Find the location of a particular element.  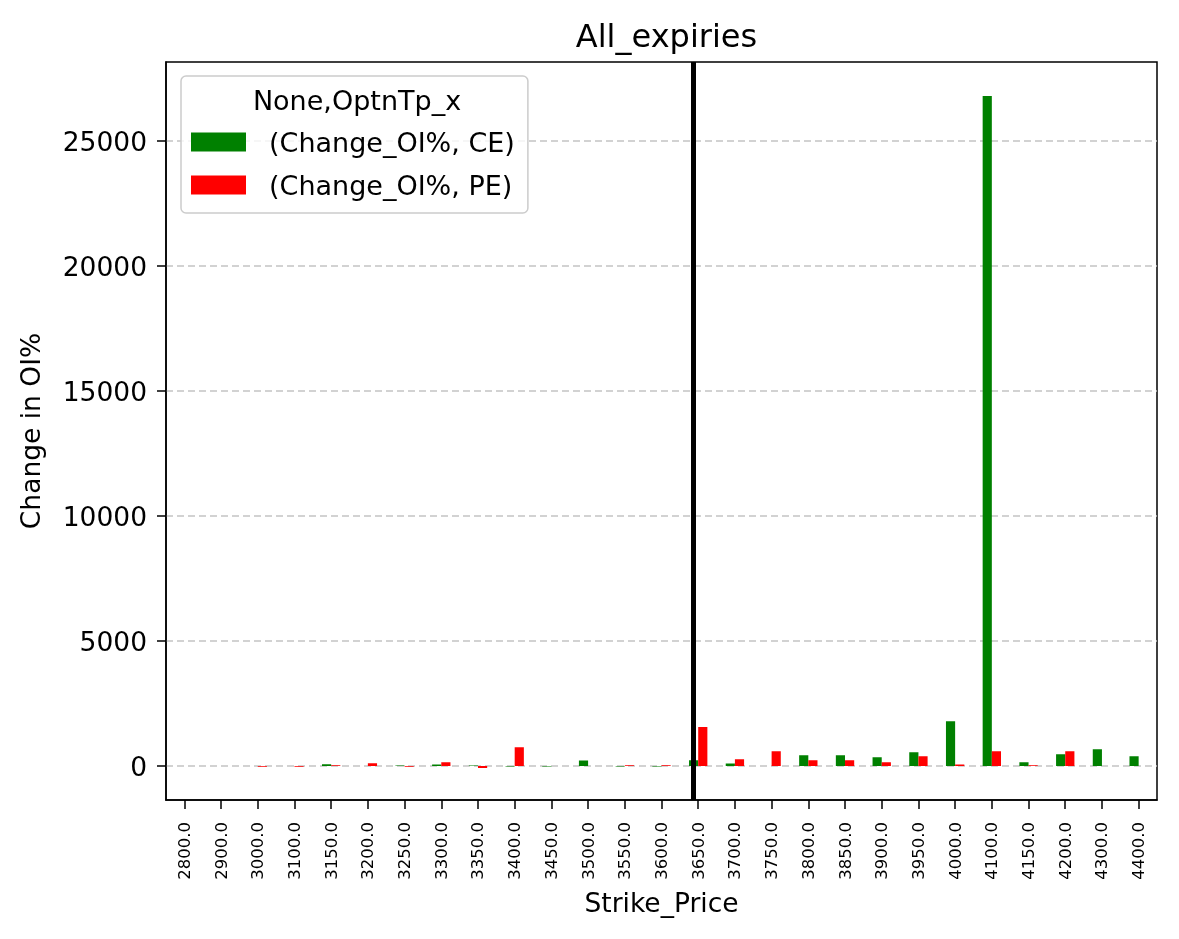

y-tick-label: 0 is located at coordinates (138, 766).